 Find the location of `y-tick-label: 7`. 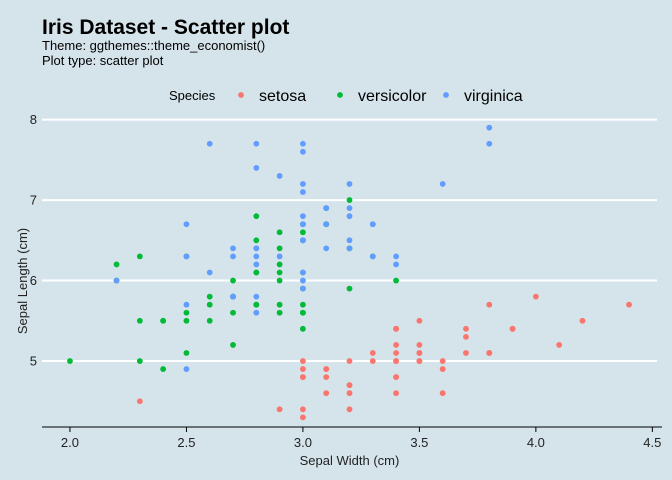

y-tick-label: 7 is located at coordinates (33, 200).